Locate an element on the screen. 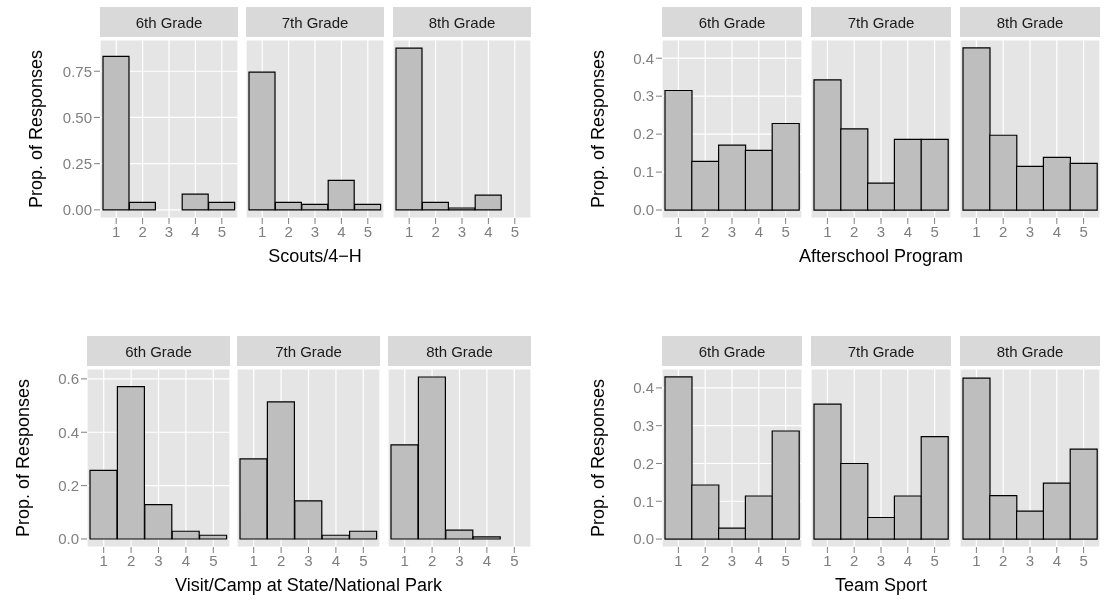 The height and width of the screenshot is (615, 1105). y-tick-label: 0.50 is located at coordinates (77, 117).